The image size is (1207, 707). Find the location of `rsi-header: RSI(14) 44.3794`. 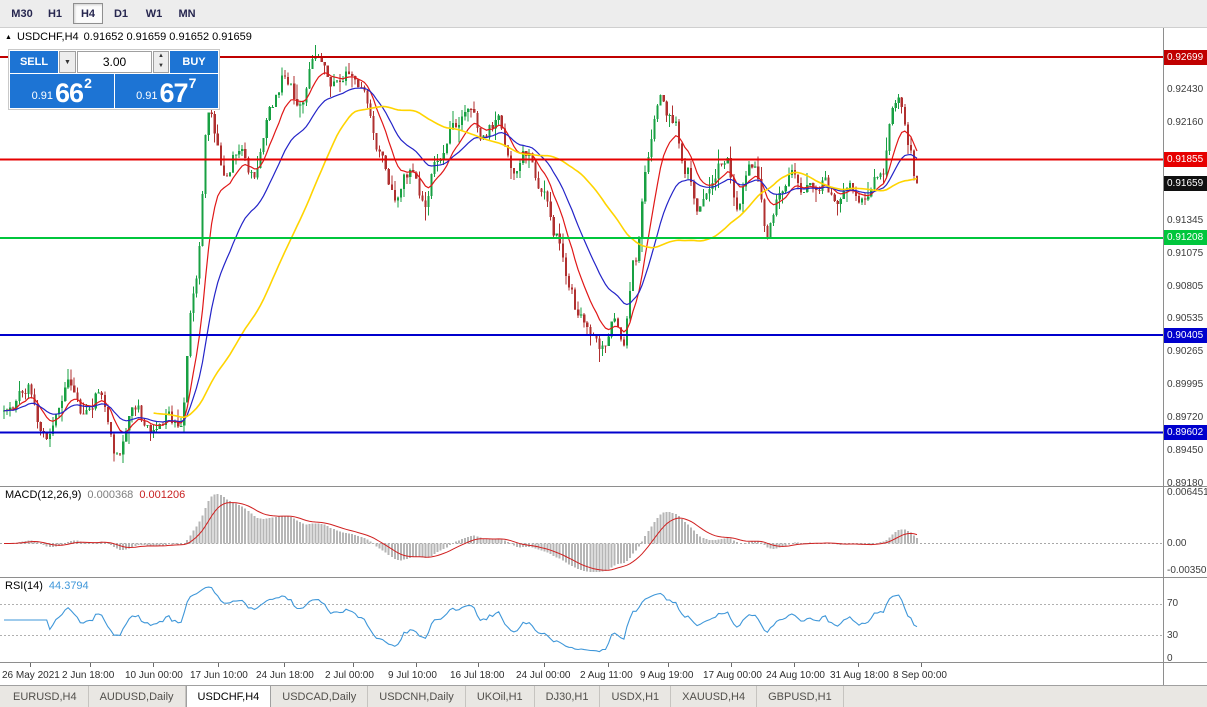

rsi-header: RSI(14) 44.3794 is located at coordinates (47, 586).